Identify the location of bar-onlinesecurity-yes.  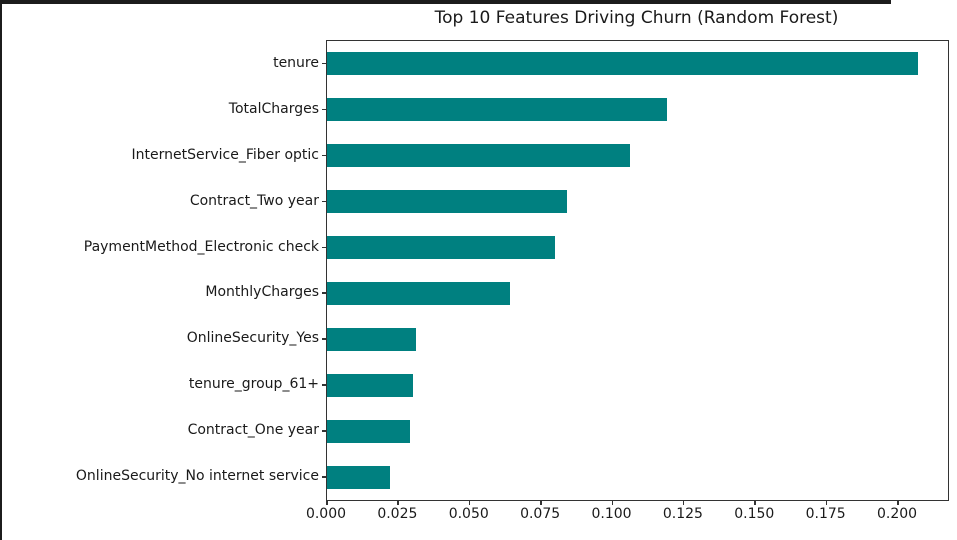
(371, 339).